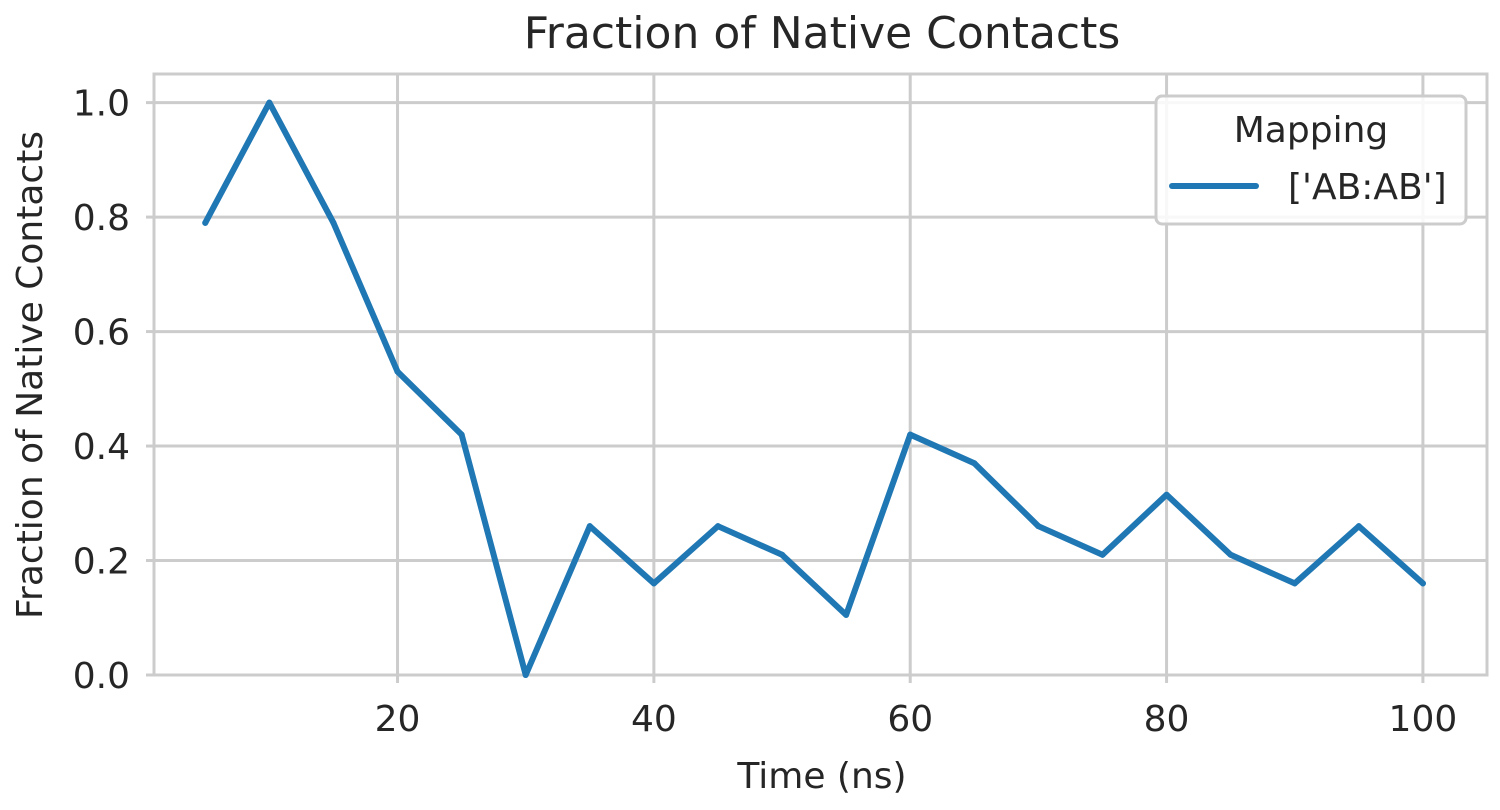 The width and height of the screenshot is (1500, 810). Describe the element at coordinates (398, 719) in the screenshot. I see `x-tick-label: 20` at that location.